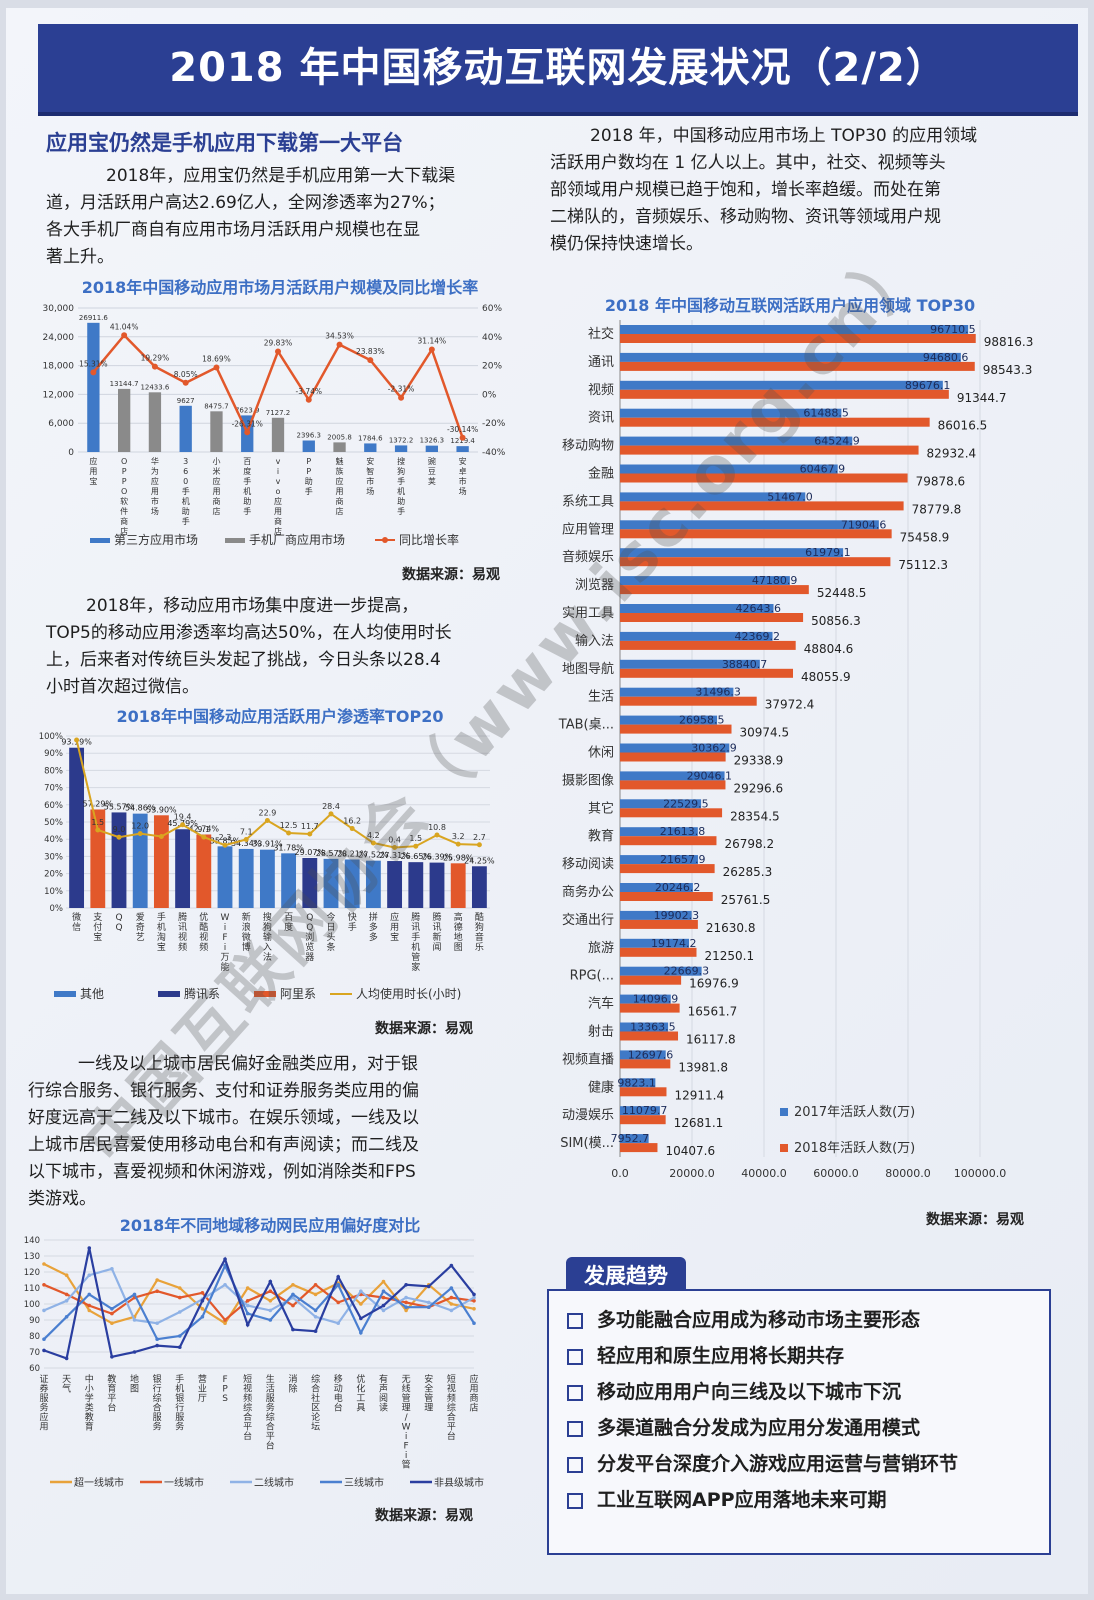 The image size is (1094, 1600). Describe the element at coordinates (339, 437) in the screenshot. I see `bar-label: 2005.8` at that location.